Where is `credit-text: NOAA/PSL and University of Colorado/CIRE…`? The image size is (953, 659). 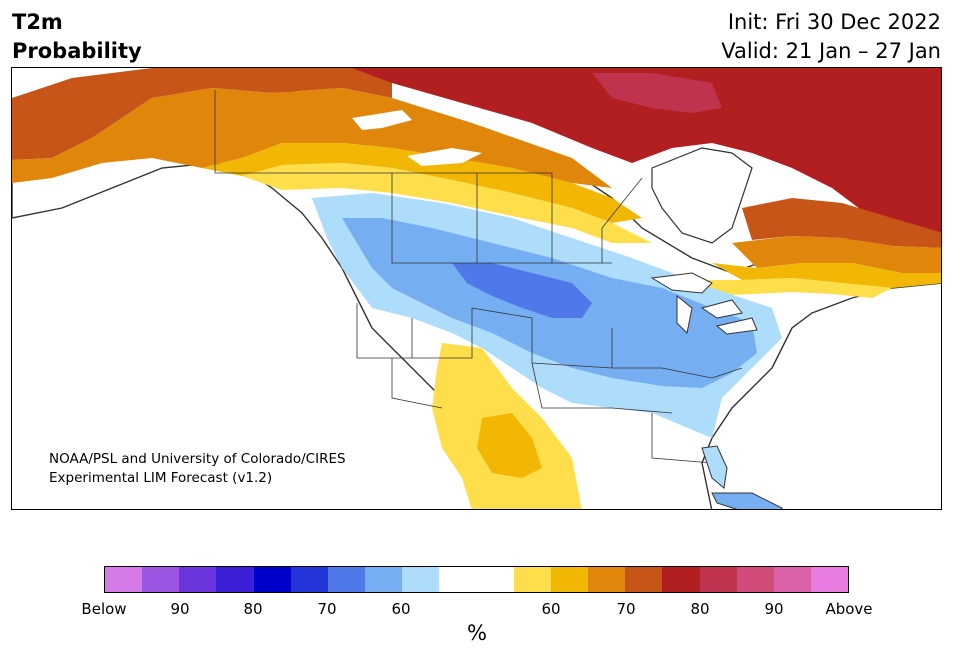
credit-text: NOAA/PSL and University of Colorado/CIRE… is located at coordinates (197, 469).